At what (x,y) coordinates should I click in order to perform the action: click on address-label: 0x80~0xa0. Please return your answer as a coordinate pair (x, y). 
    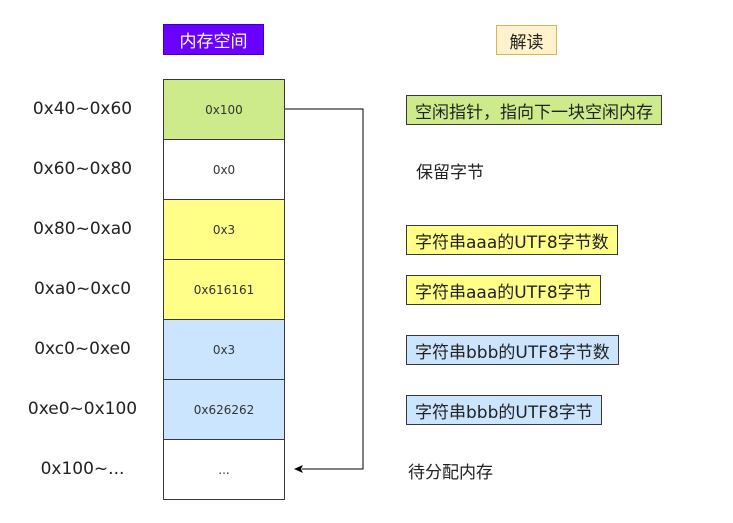
    Looking at the image, I should click on (82, 229).